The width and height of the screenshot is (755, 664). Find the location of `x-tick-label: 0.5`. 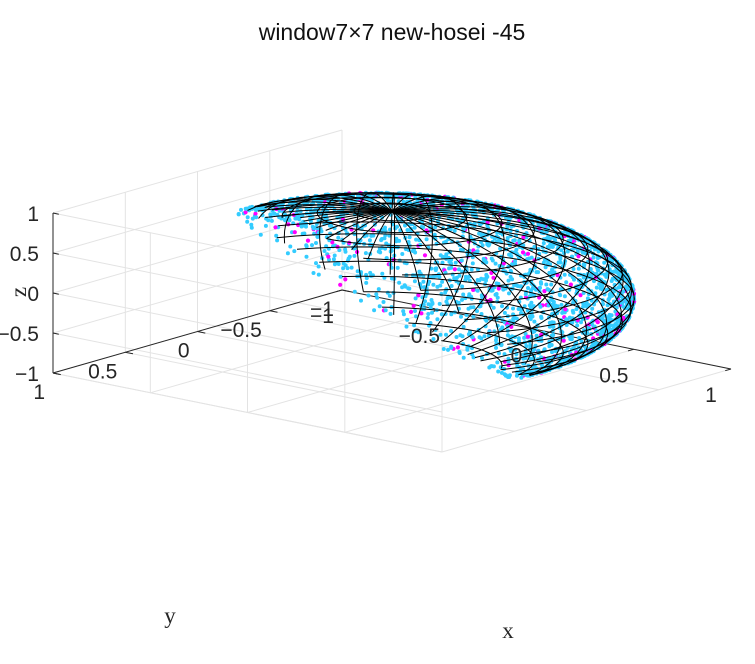

x-tick-label: 0.5 is located at coordinates (613, 375).